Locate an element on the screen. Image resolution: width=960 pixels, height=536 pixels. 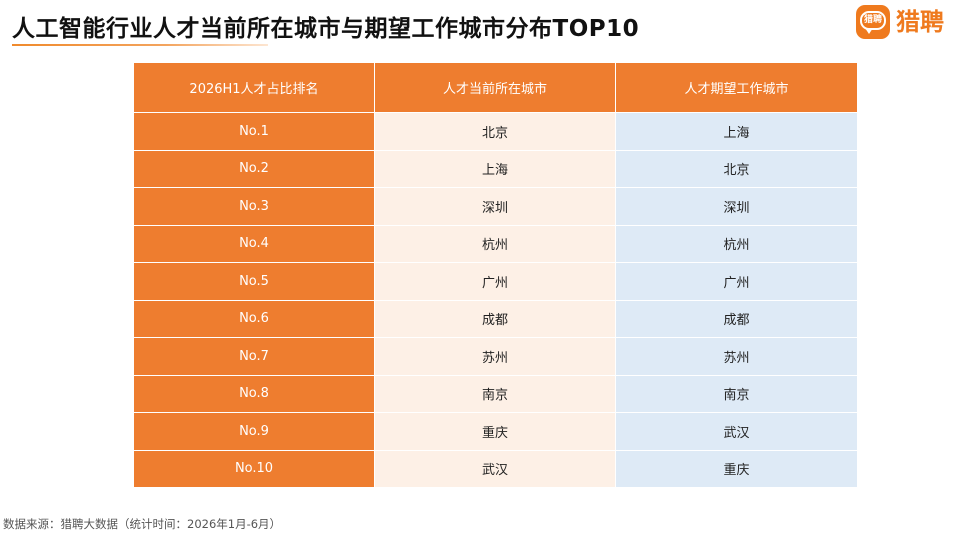
table-row: No.9 重庆 武汉 is located at coordinates (495, 431).